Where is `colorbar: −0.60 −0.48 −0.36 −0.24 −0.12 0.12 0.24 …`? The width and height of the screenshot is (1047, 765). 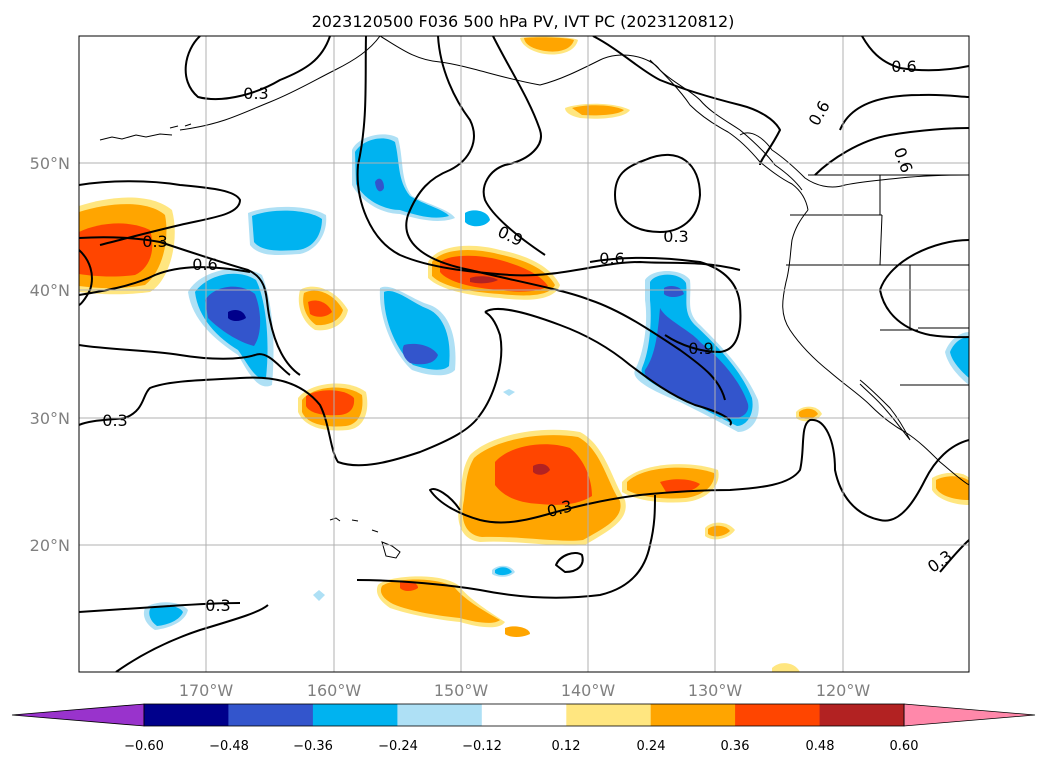
colorbar: −0.60 −0.48 −0.36 −0.24 −0.12 0.12 0.24 … is located at coordinates (523, 728).